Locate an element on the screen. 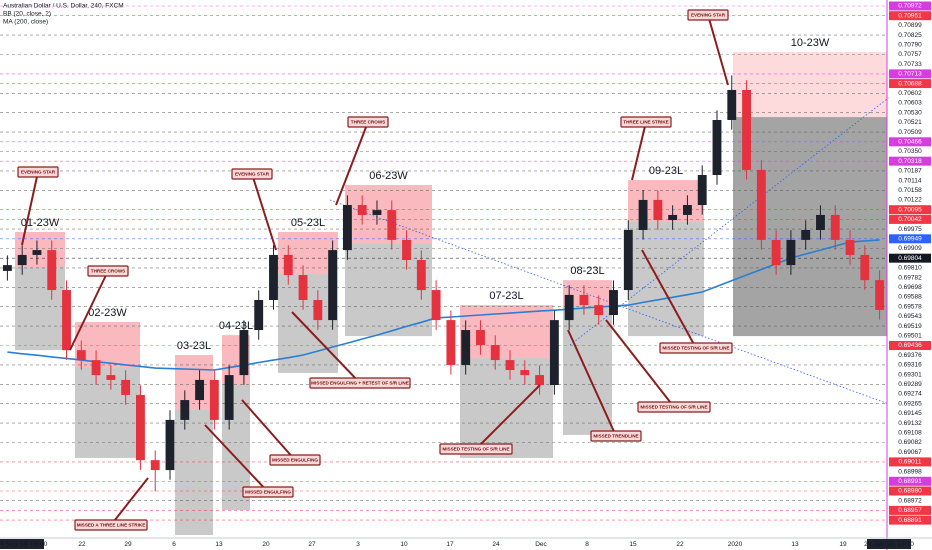 The width and height of the screenshot is (932, 550). price-label: 0.69436 is located at coordinates (910, 345).